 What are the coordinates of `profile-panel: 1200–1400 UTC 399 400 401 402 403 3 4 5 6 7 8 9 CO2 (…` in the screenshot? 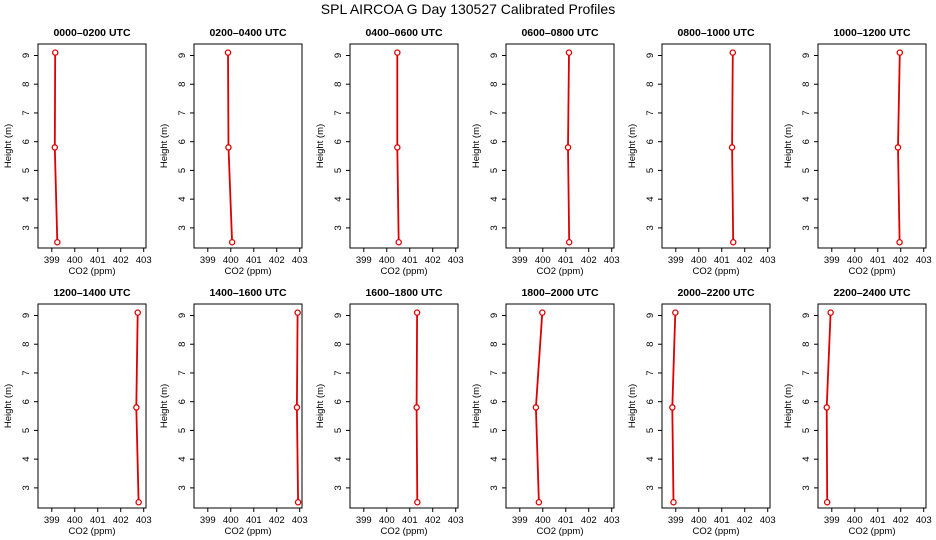 It's located at (77, 412).